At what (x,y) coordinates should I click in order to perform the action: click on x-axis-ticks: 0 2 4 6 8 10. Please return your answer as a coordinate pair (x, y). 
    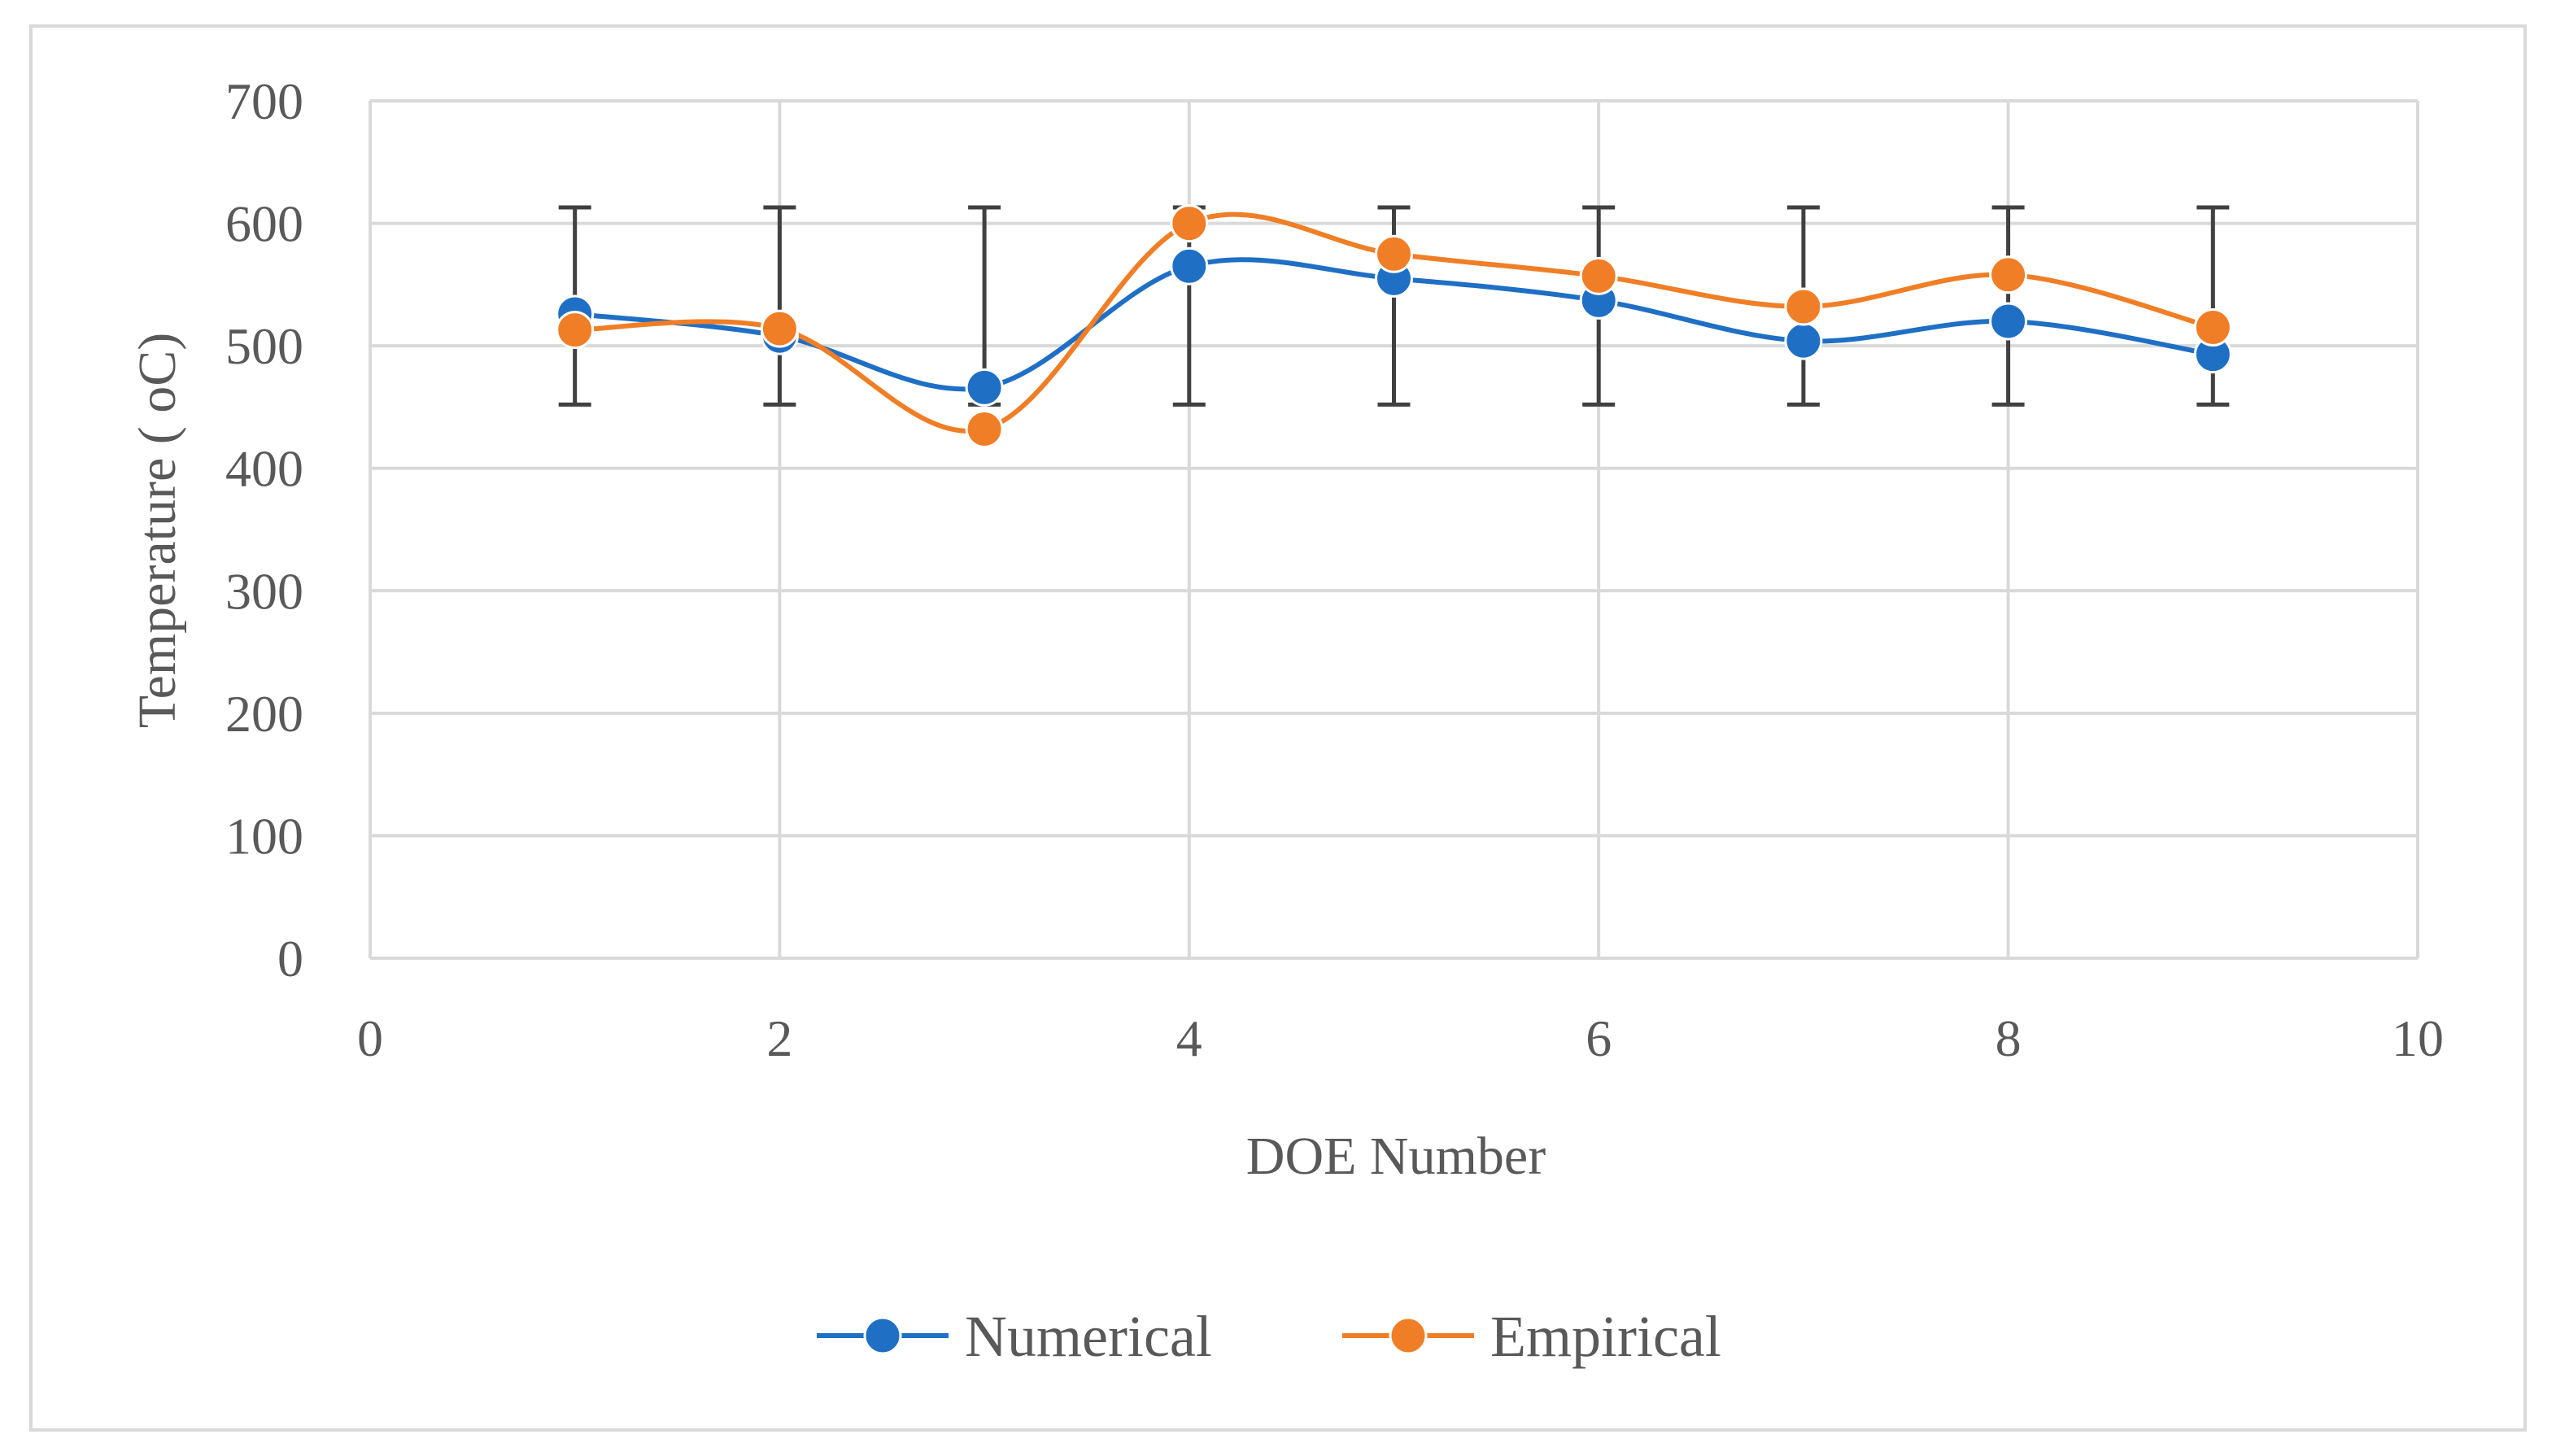
    Looking at the image, I should click on (1400, 1038).